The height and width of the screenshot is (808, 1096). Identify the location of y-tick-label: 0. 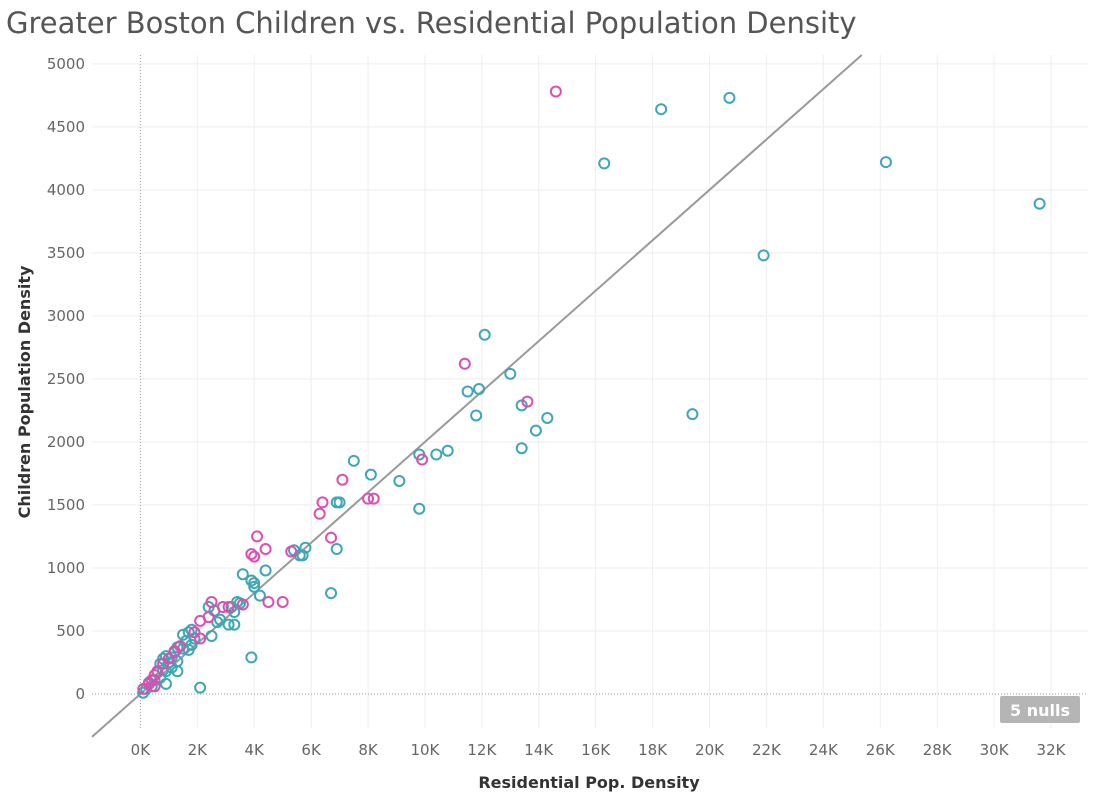
(80, 694).